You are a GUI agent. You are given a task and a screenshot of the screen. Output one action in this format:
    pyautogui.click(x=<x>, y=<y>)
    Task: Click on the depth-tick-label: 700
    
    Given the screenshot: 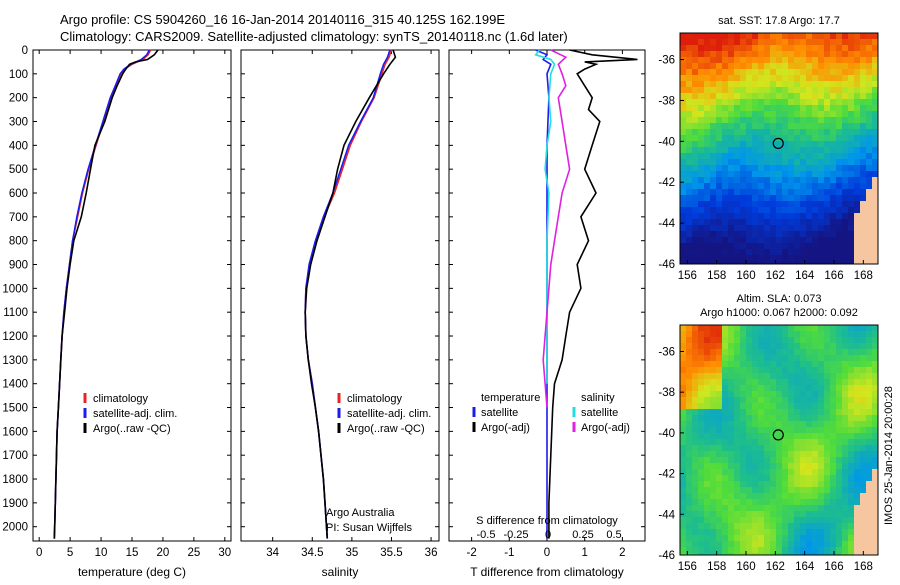 What is the action you would take?
    pyautogui.click(x=18, y=218)
    